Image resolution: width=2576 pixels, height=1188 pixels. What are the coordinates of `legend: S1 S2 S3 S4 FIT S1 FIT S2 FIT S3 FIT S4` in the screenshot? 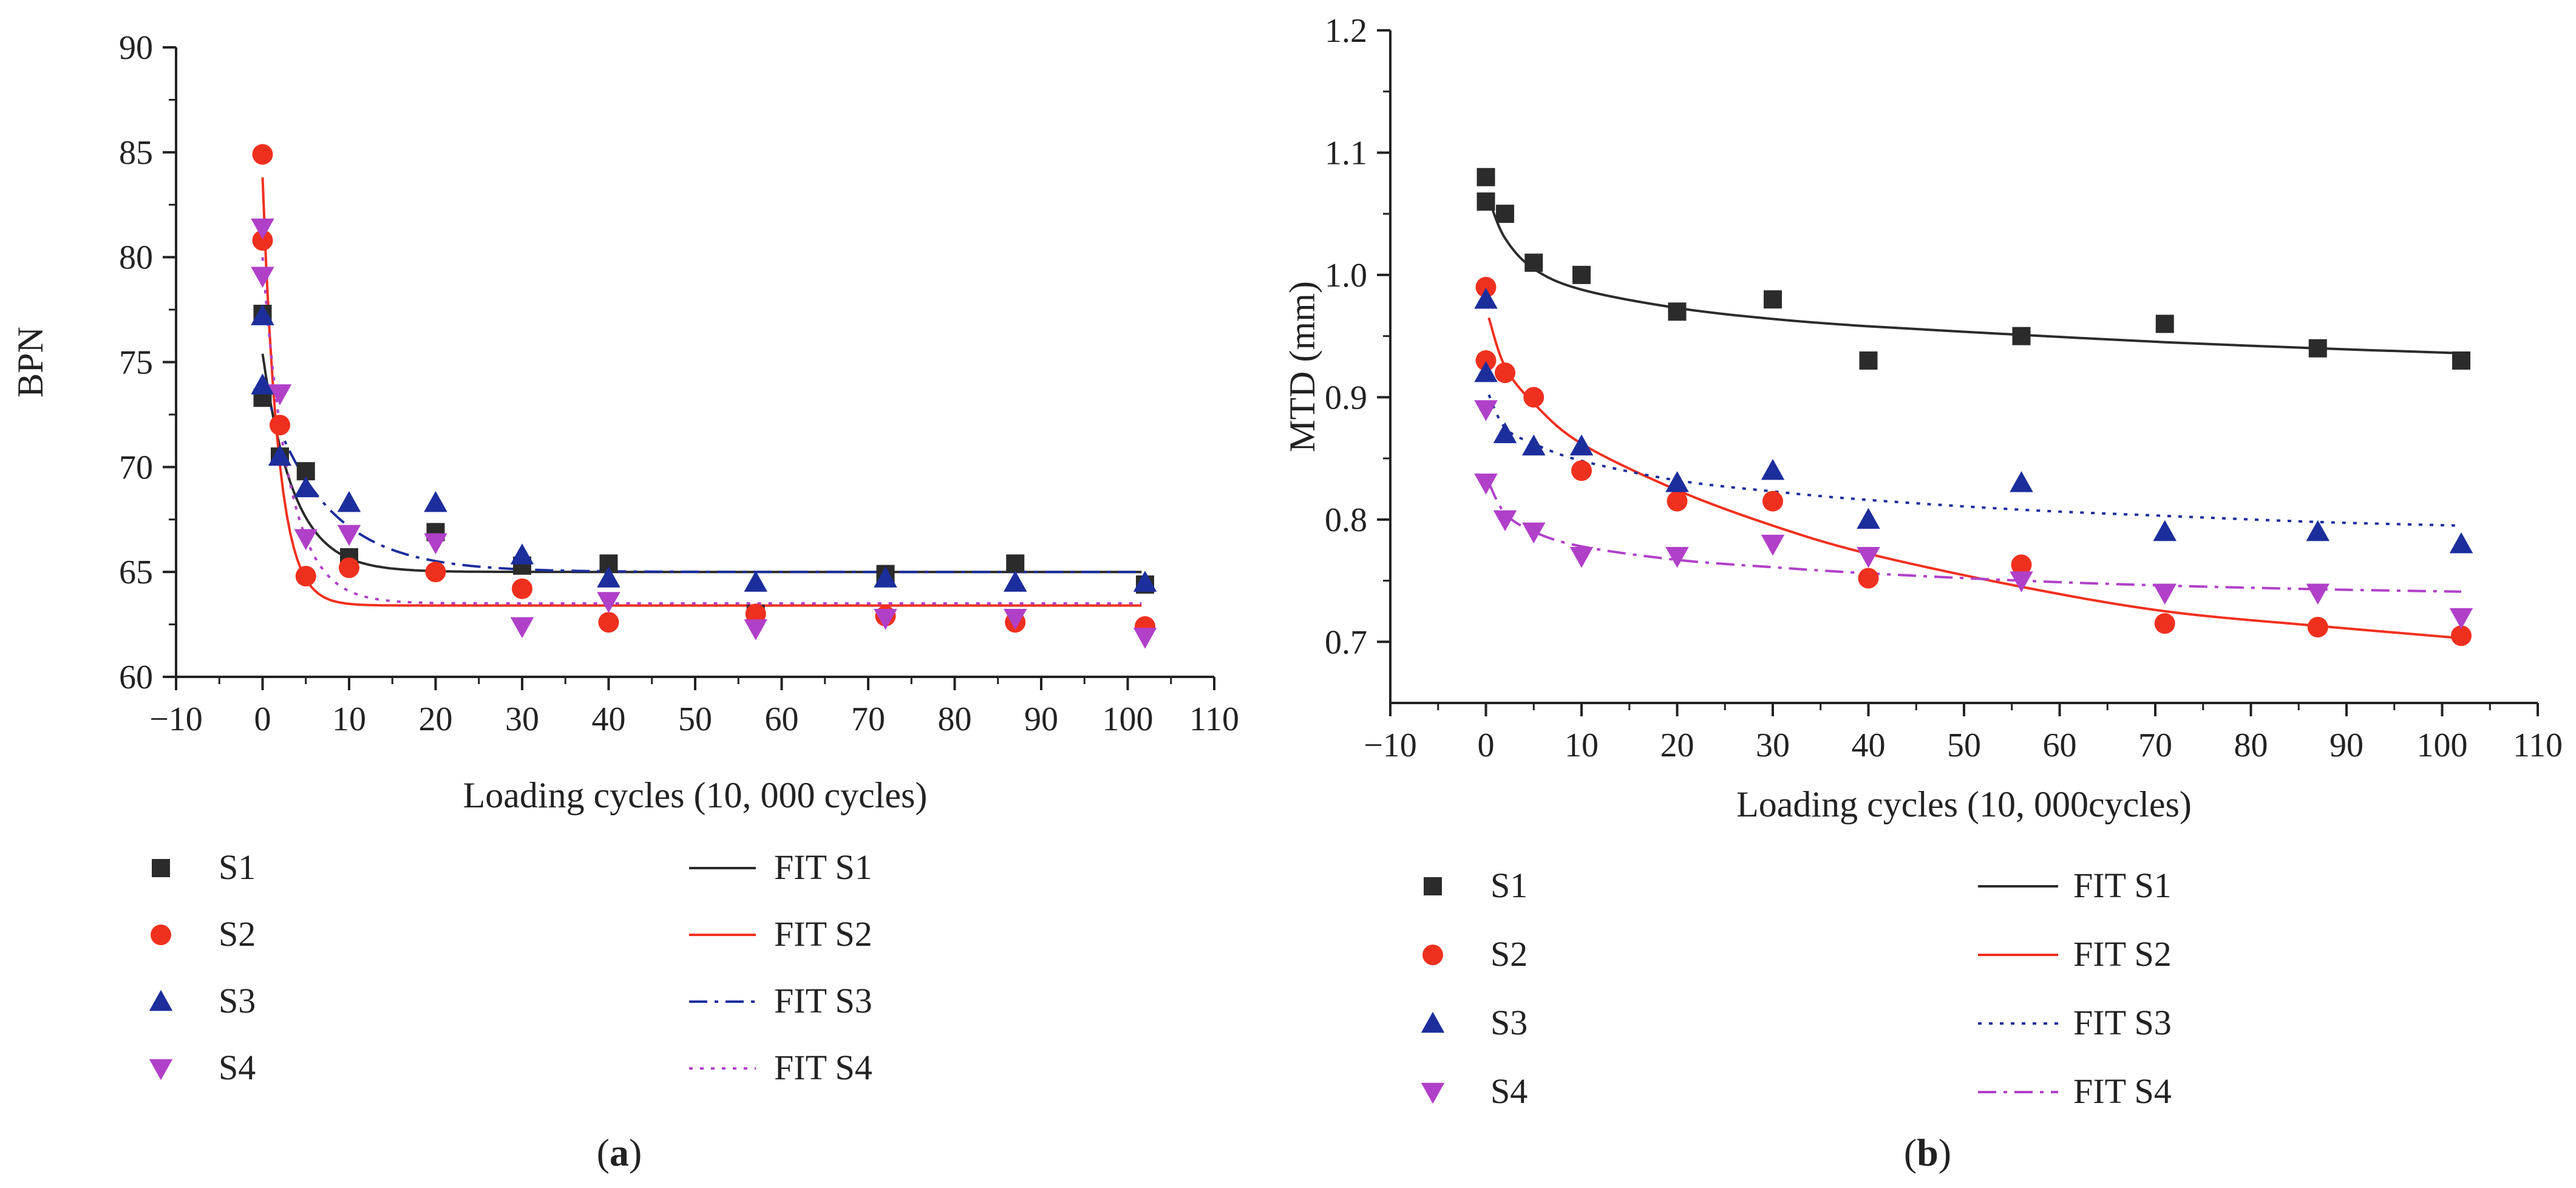 It's located at (1796, 988).